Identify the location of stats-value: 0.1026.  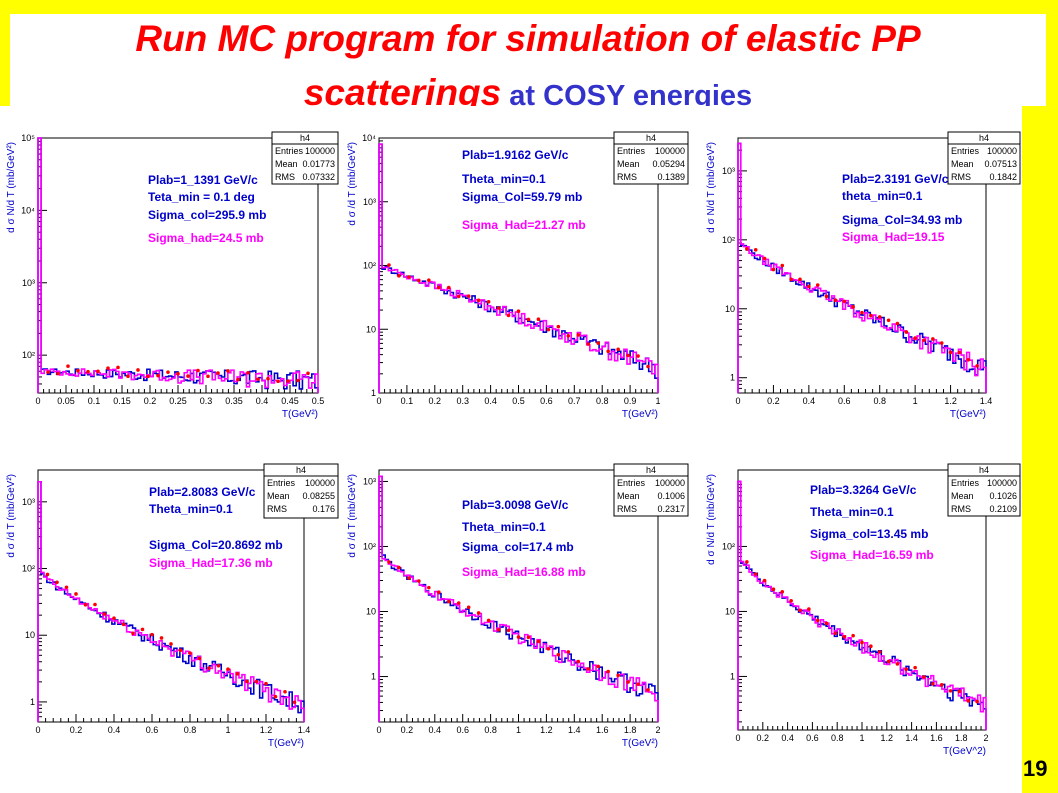
(1003, 496).